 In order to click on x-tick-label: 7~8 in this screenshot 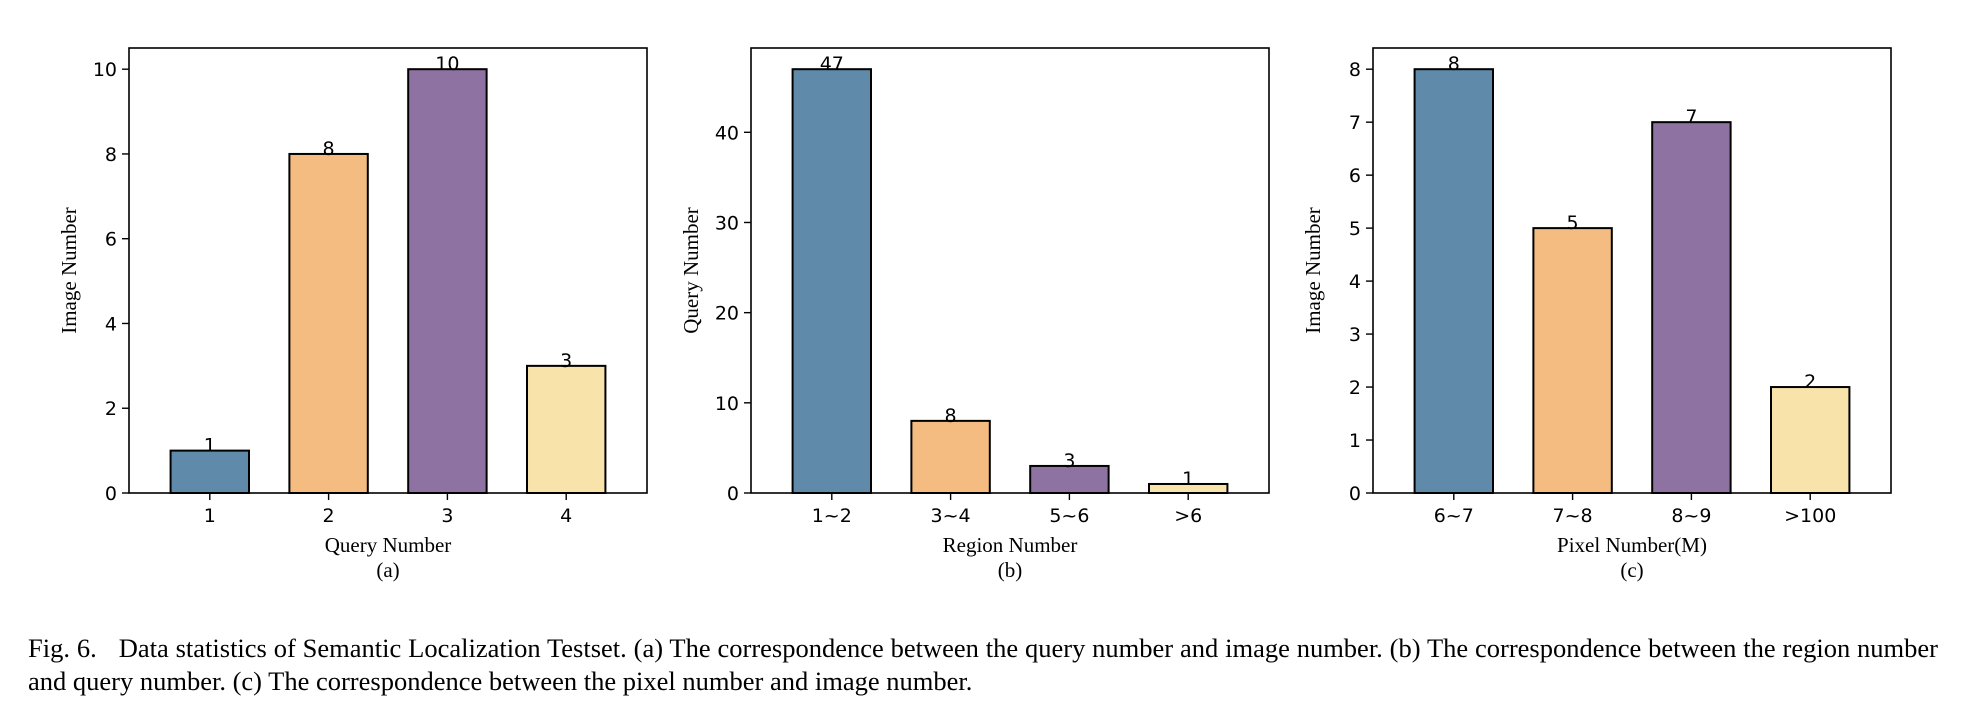, I will do `click(1573, 516)`.